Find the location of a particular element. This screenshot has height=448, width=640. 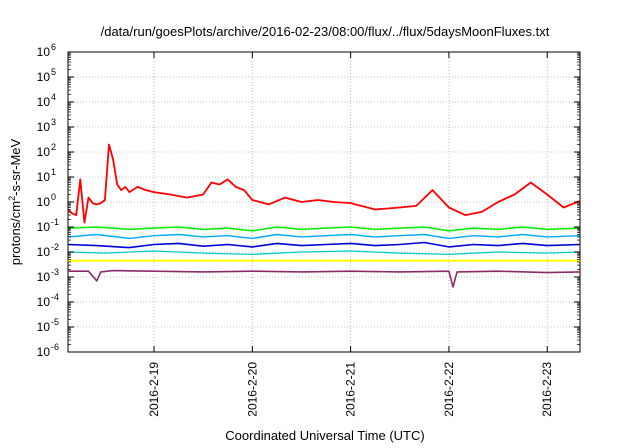

y-tick-exponent: -1 is located at coordinates (55, 222).